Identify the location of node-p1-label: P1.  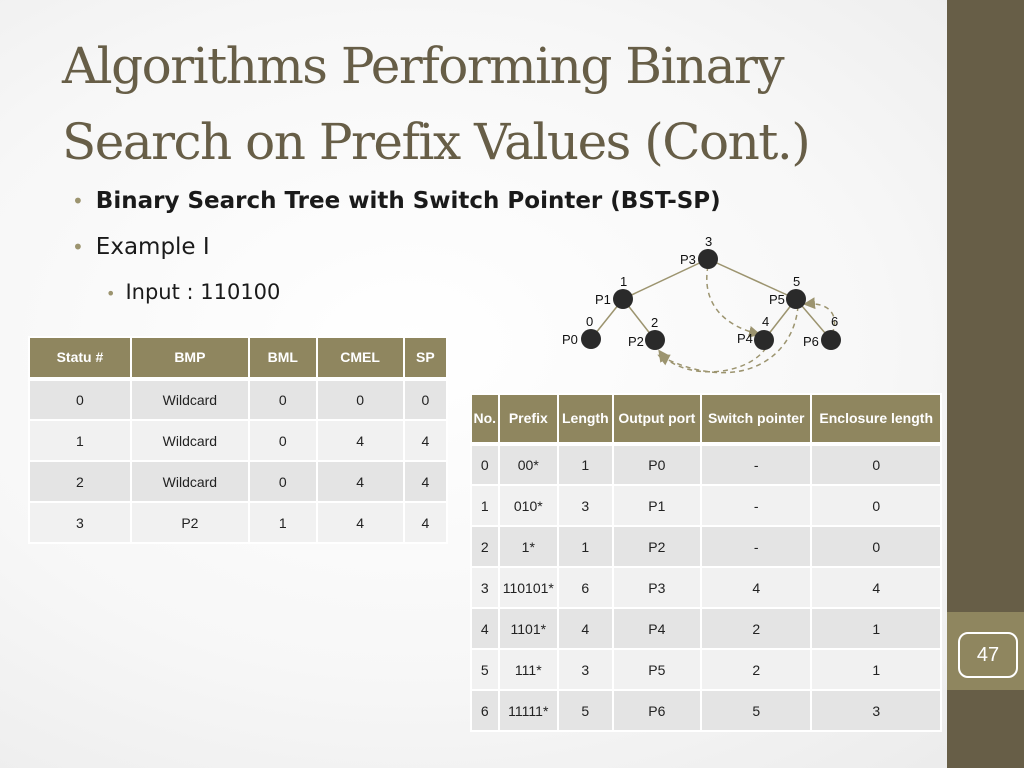
(603, 299).